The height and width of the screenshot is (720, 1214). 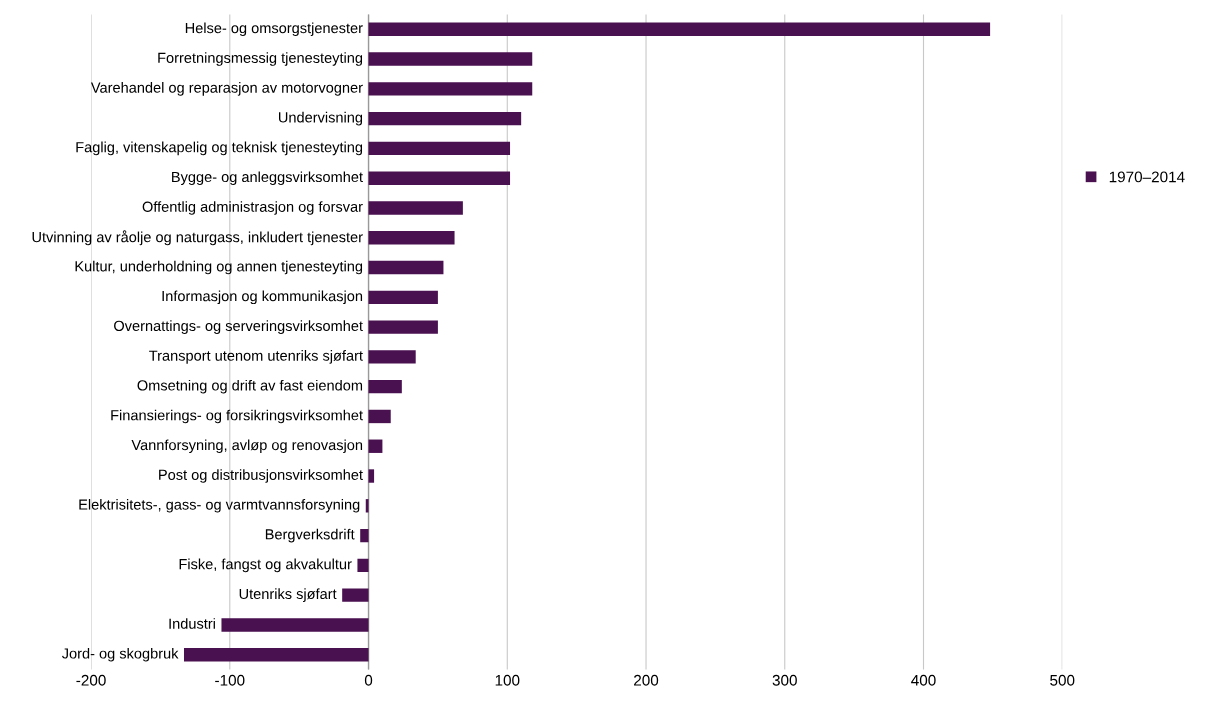 What do you see at coordinates (368, 680) in the screenshot?
I see `x-tick-label: 0` at bounding box center [368, 680].